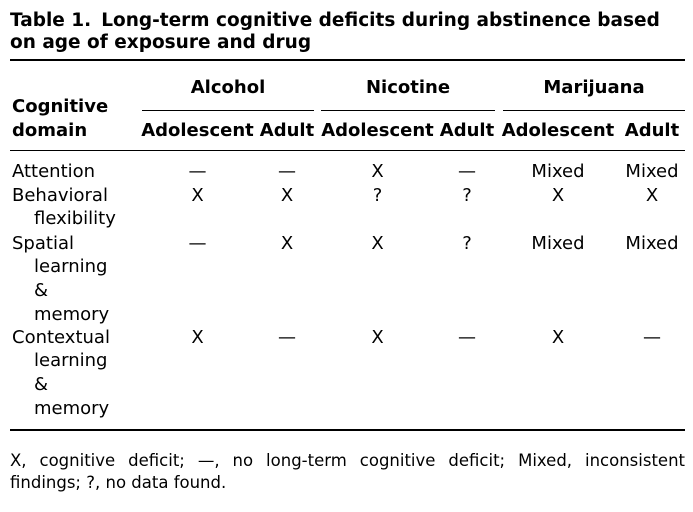 Image resolution: width=693 pixels, height=512 pixels. Describe the element at coordinates (41, 290) in the screenshot. I see `row-domain-spatial-line3: &` at that location.